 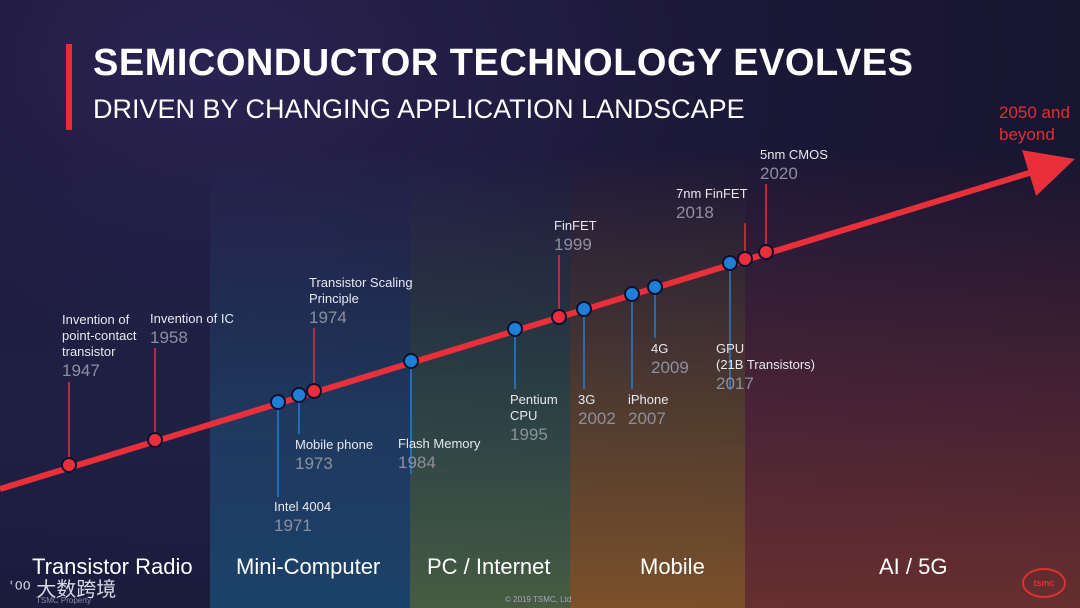 What do you see at coordinates (712, 193) in the screenshot?
I see `event-name: 7nm FinFET` at bounding box center [712, 193].